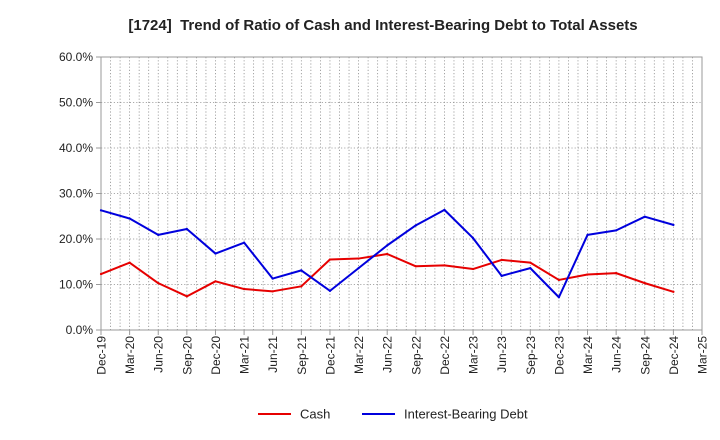 This screenshot has height=440, width=720. Describe the element at coordinates (474, 355) in the screenshot. I see `x-tick-label: Mar-23` at that location.